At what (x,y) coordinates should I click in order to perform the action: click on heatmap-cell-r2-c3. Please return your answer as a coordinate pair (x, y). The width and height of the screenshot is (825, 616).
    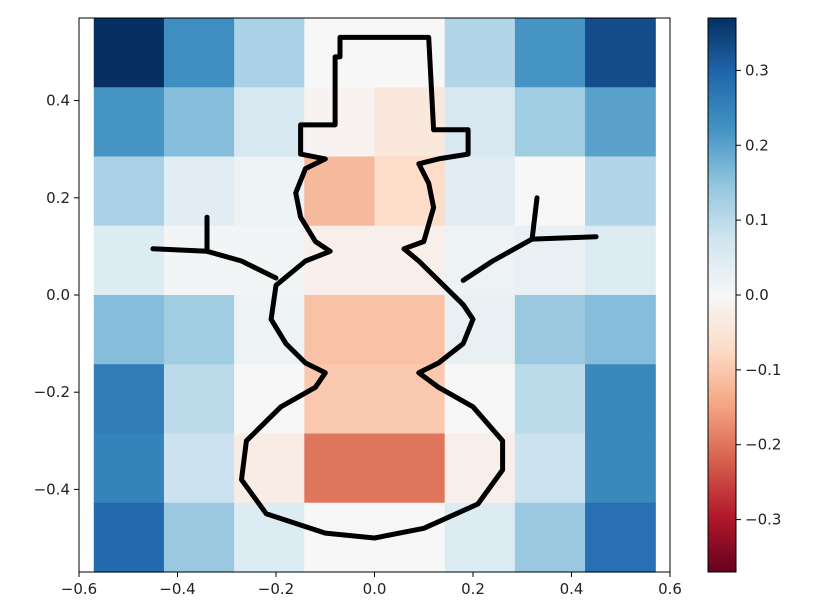
    Looking at the image, I should click on (340, 191).